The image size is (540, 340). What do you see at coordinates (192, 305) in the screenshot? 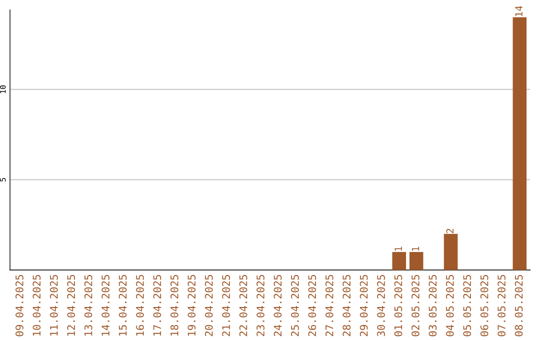
I see `x-tick-label: 19.04.2025` at bounding box center [192, 305].